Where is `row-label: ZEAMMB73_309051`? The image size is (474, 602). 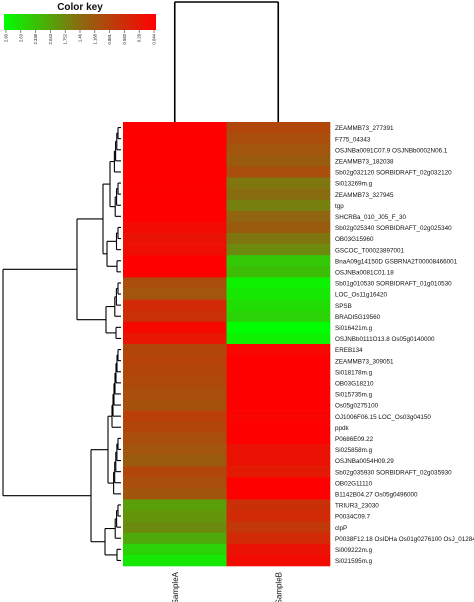 row-label: ZEAMMB73_309051 is located at coordinates (364, 361).